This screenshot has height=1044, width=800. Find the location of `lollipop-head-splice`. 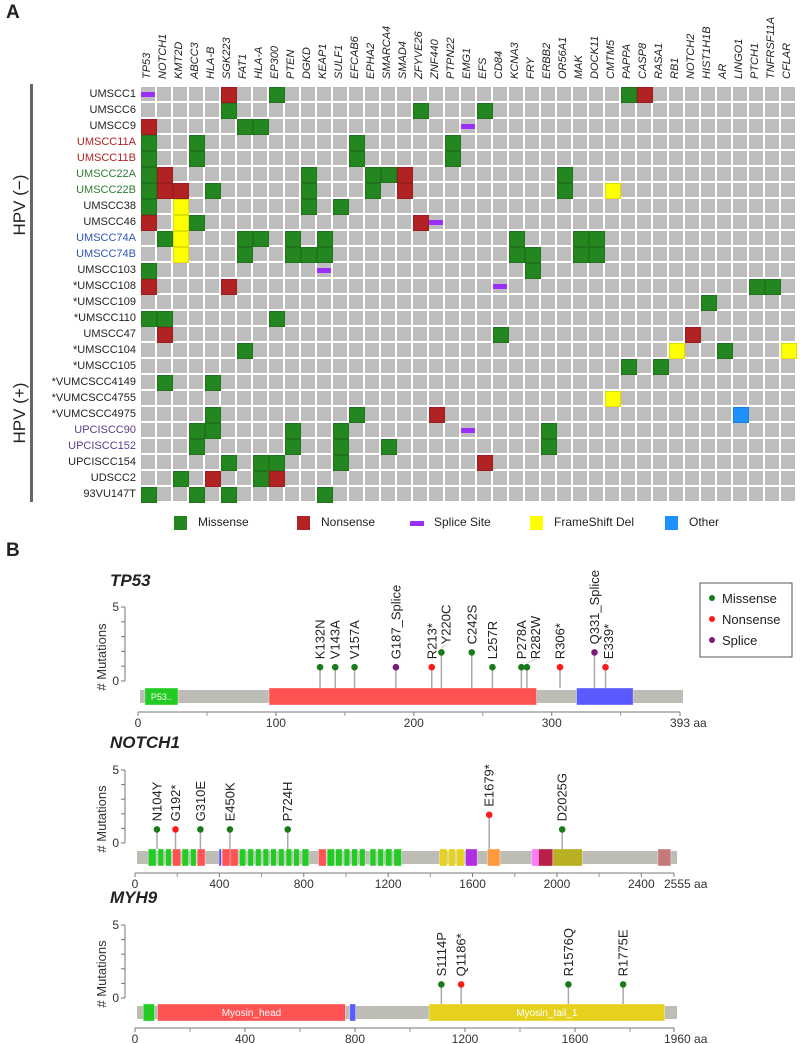

lollipop-head-splice is located at coordinates (396, 667).